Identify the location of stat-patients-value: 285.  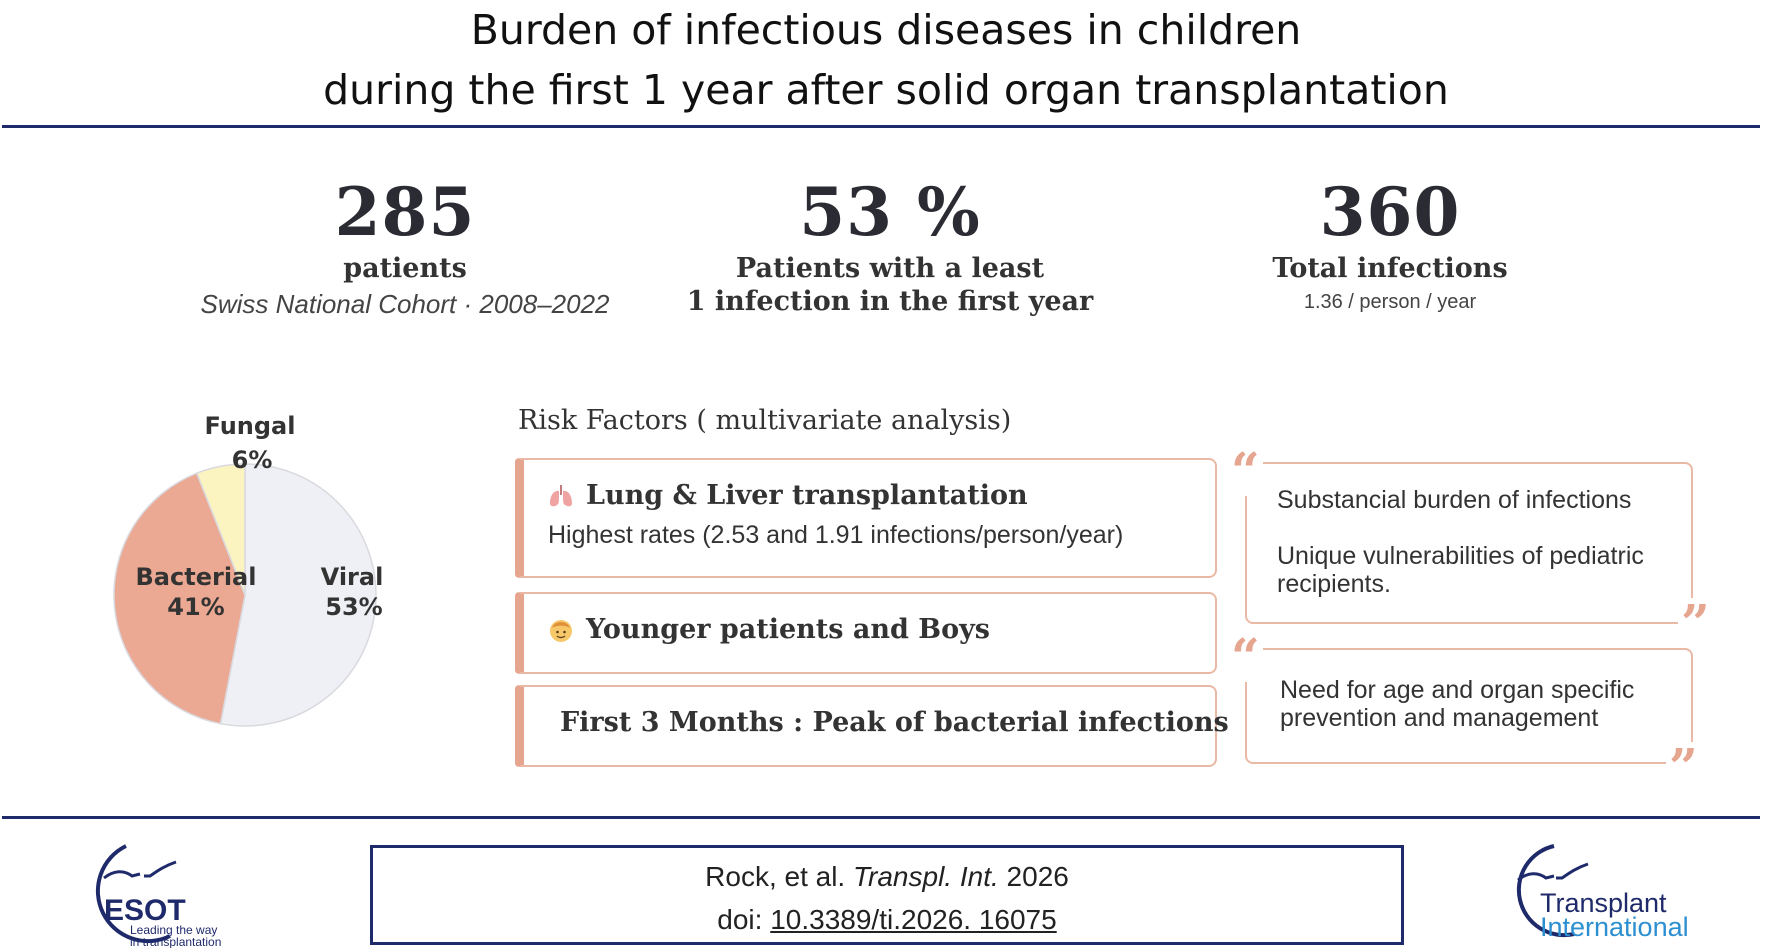
(405, 212).